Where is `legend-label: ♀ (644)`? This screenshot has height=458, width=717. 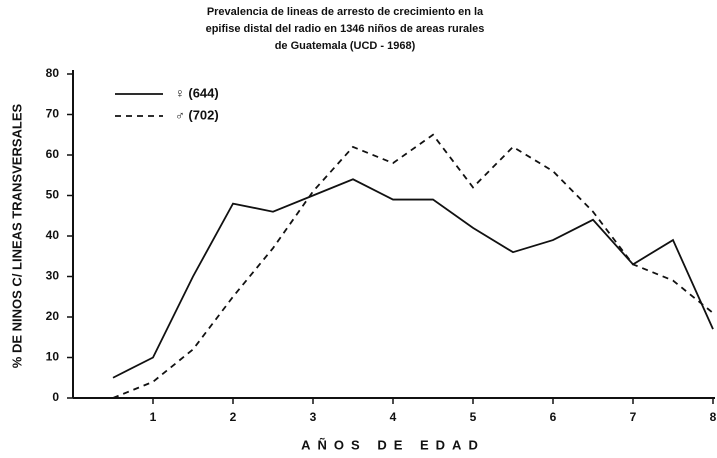
legend-label: ♀ (644) is located at coordinates (197, 92).